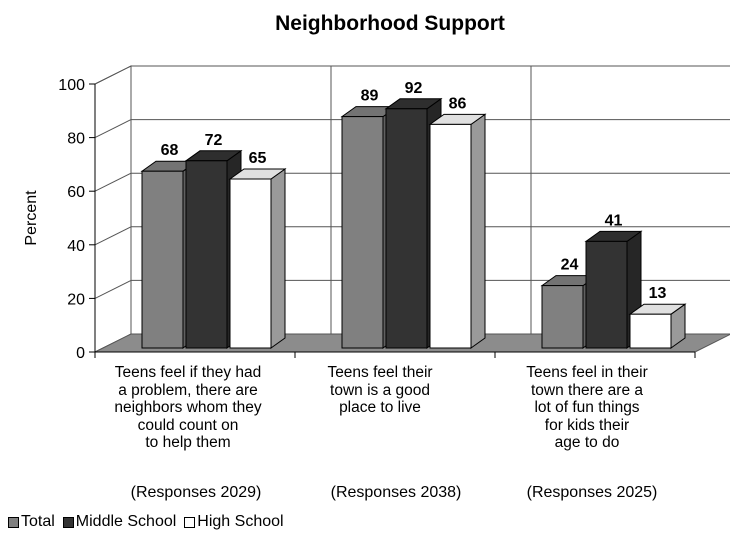 Image resolution: width=730 pixels, height=534 pixels. What do you see at coordinates (458, 103) in the screenshot?
I see `bar-2-high-school-label: 86` at bounding box center [458, 103].